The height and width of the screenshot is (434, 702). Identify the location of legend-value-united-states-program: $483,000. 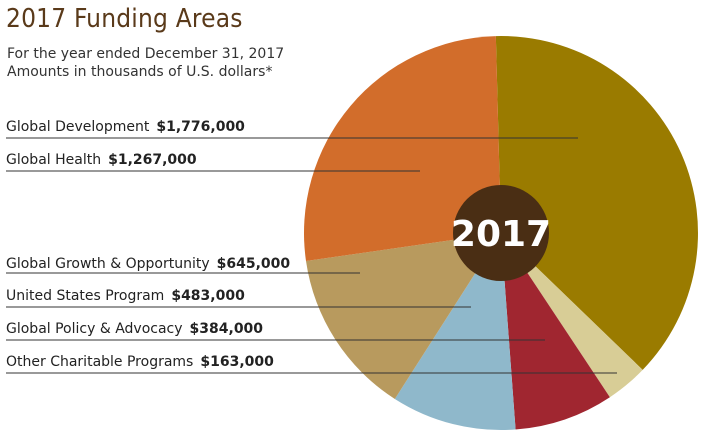
(208, 296).